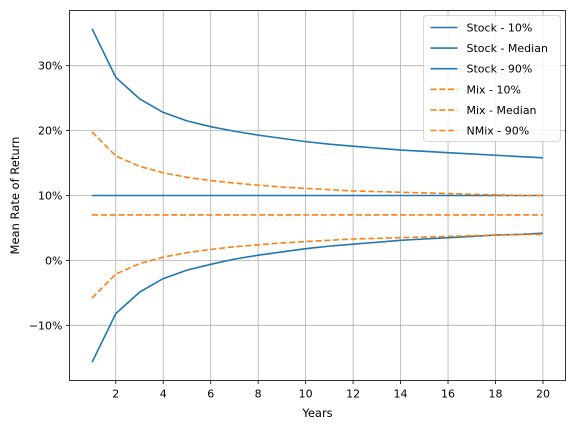  I want to click on legend-label: Mix - 10%, so click(494, 89).